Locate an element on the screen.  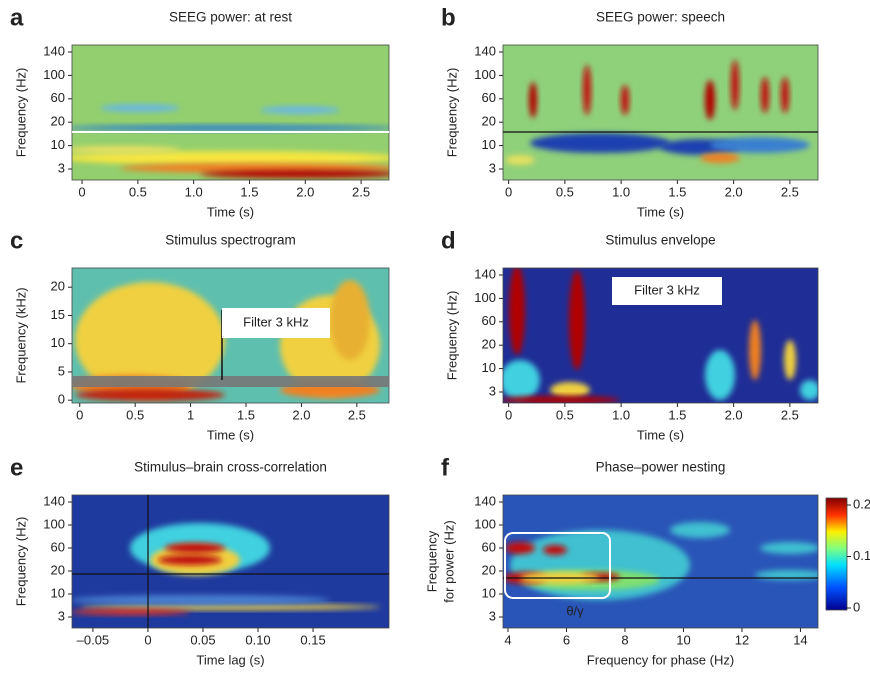
x-axis-label: Time lag (s) is located at coordinates (230, 659).